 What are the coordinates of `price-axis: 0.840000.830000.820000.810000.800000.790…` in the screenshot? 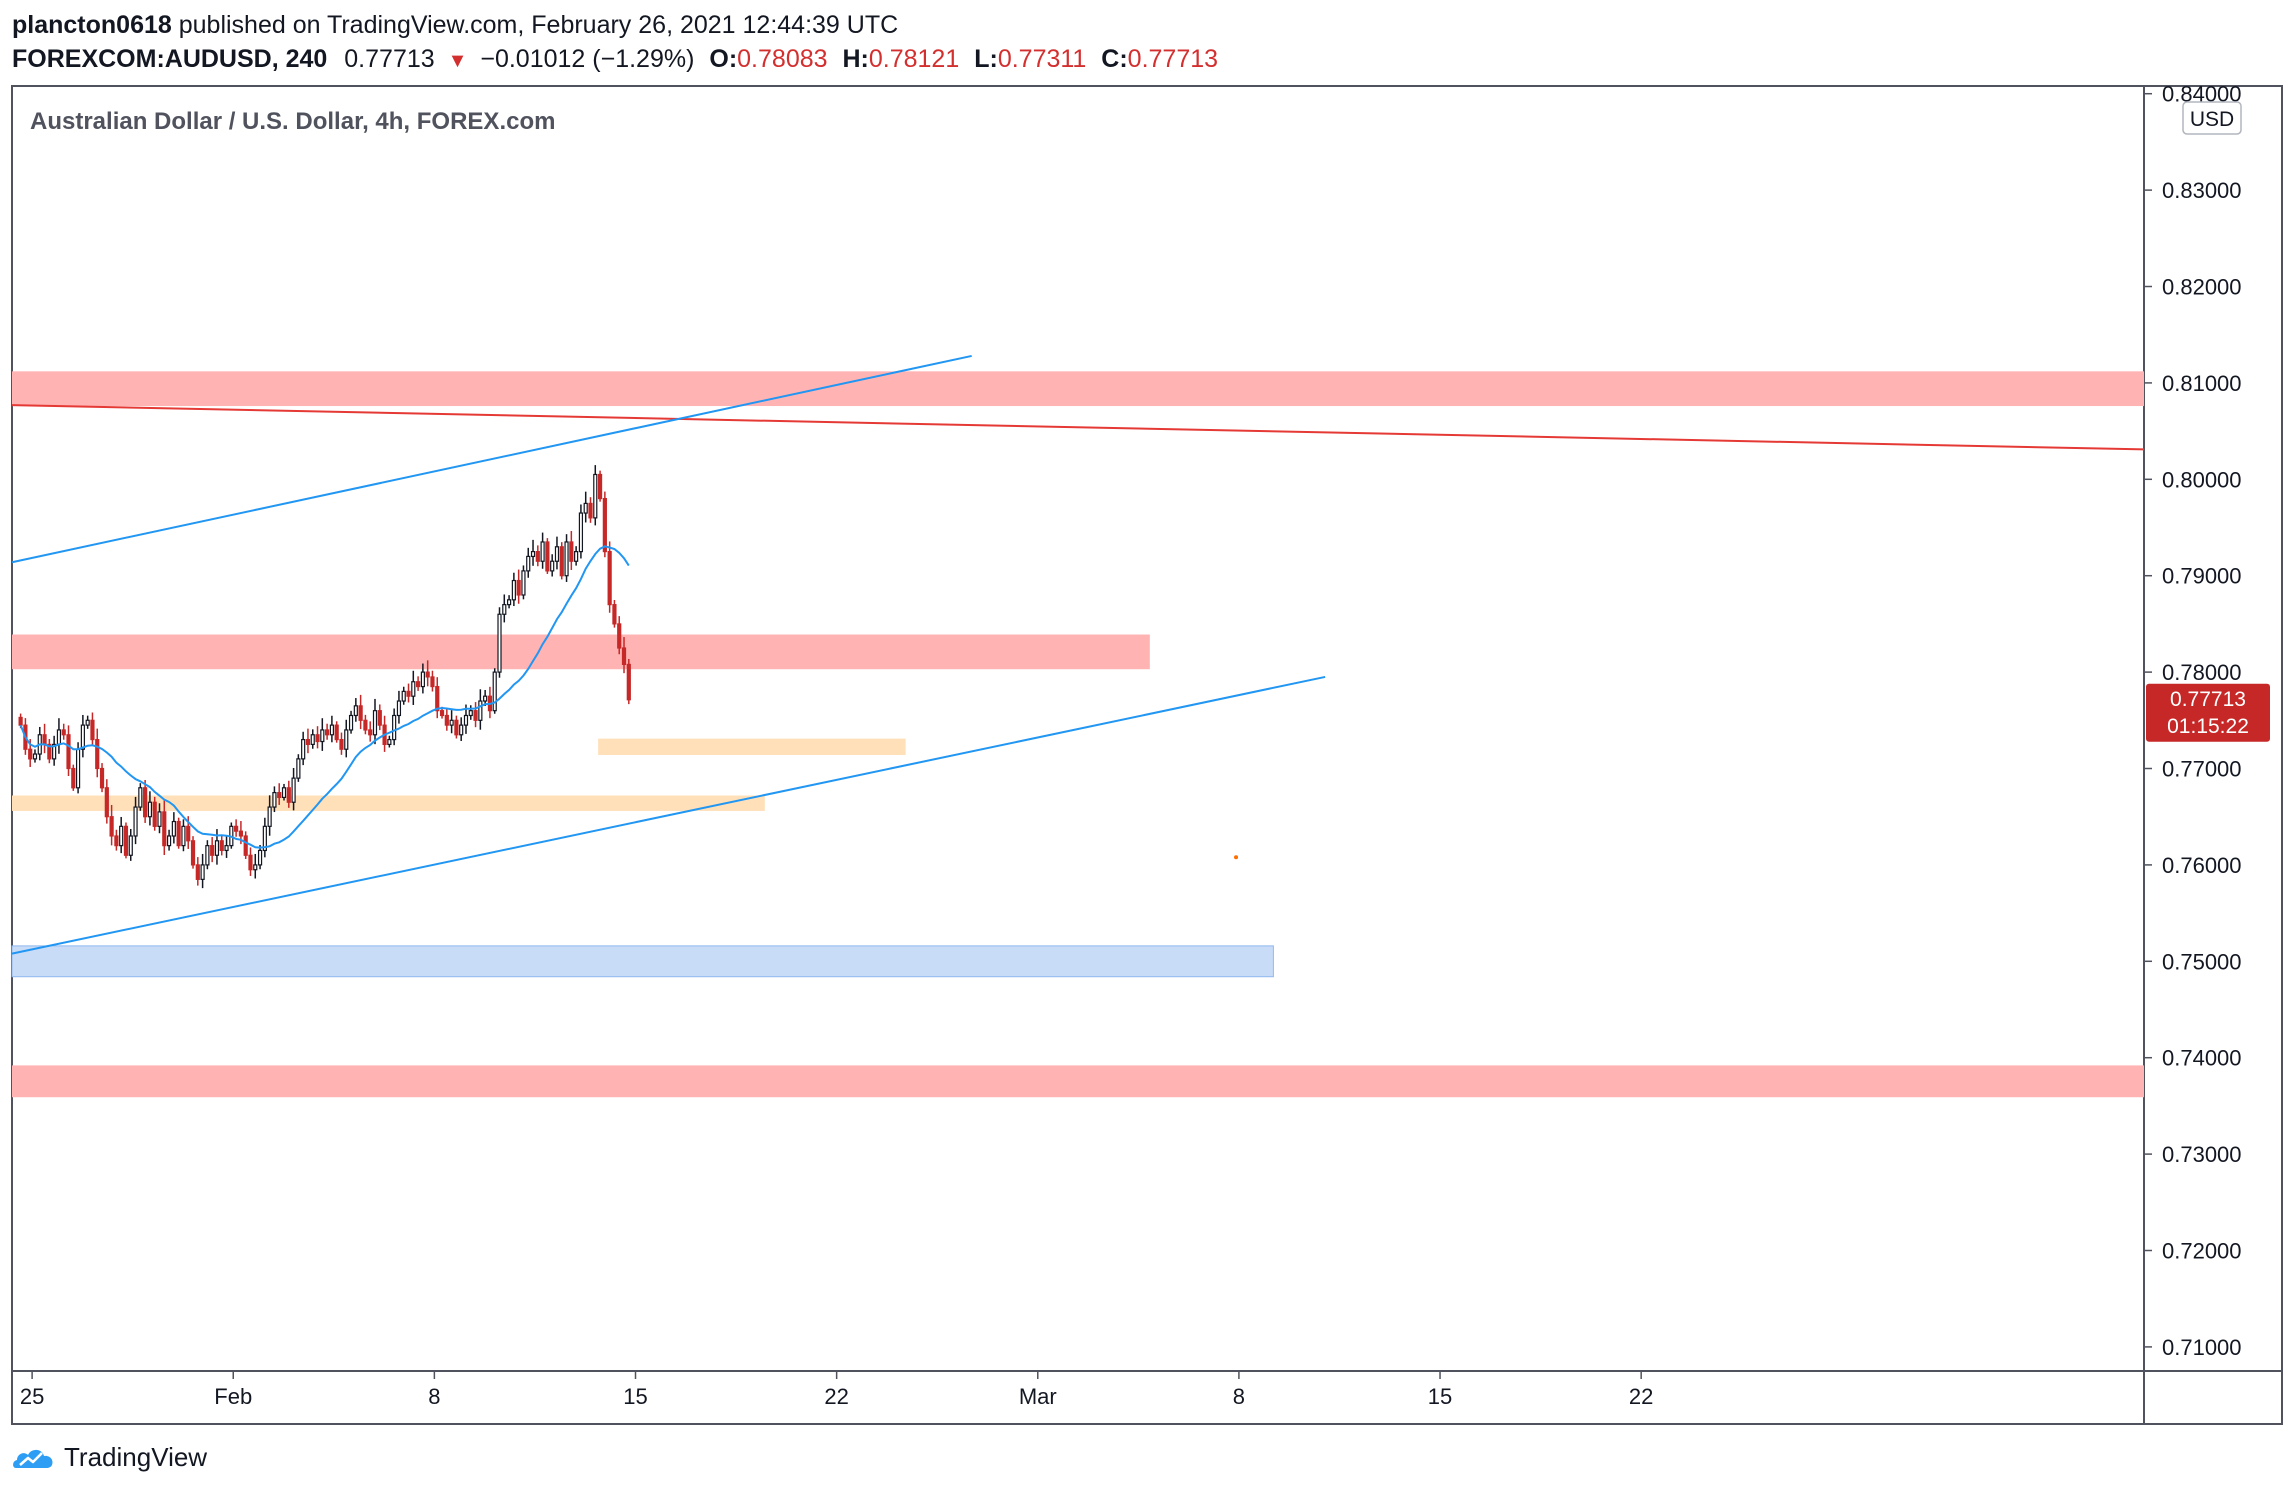 It's located at (2193, 721).